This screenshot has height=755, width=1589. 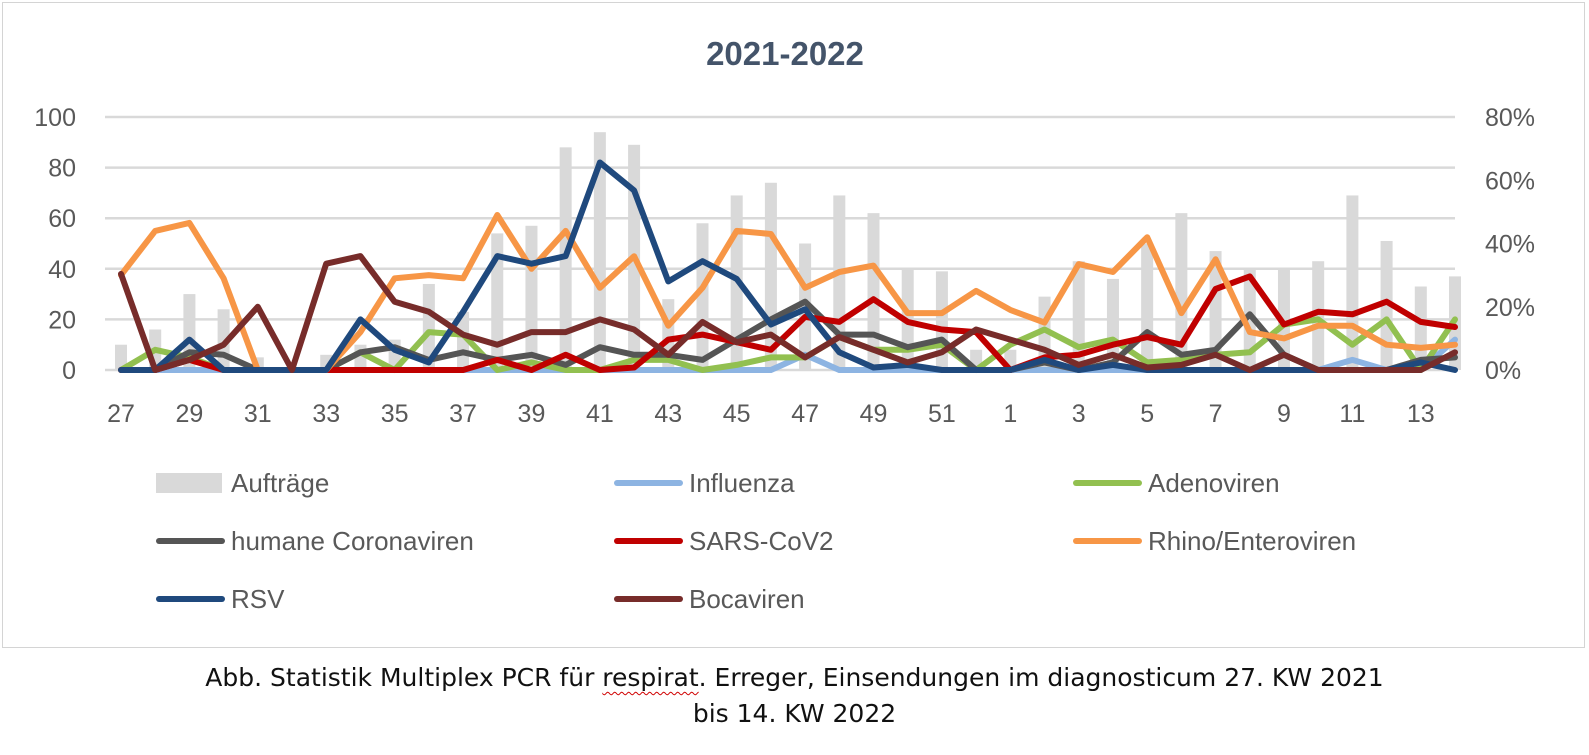 What do you see at coordinates (874, 414) in the screenshot?
I see `x-tick-label: 49` at bounding box center [874, 414].